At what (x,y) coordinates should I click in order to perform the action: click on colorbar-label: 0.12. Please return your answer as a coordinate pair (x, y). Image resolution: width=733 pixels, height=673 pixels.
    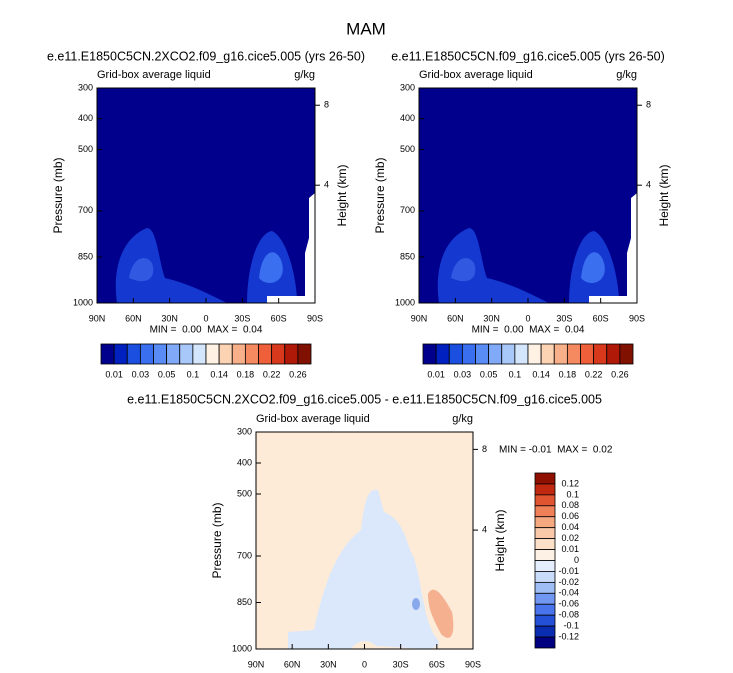
    Looking at the image, I should click on (570, 483).